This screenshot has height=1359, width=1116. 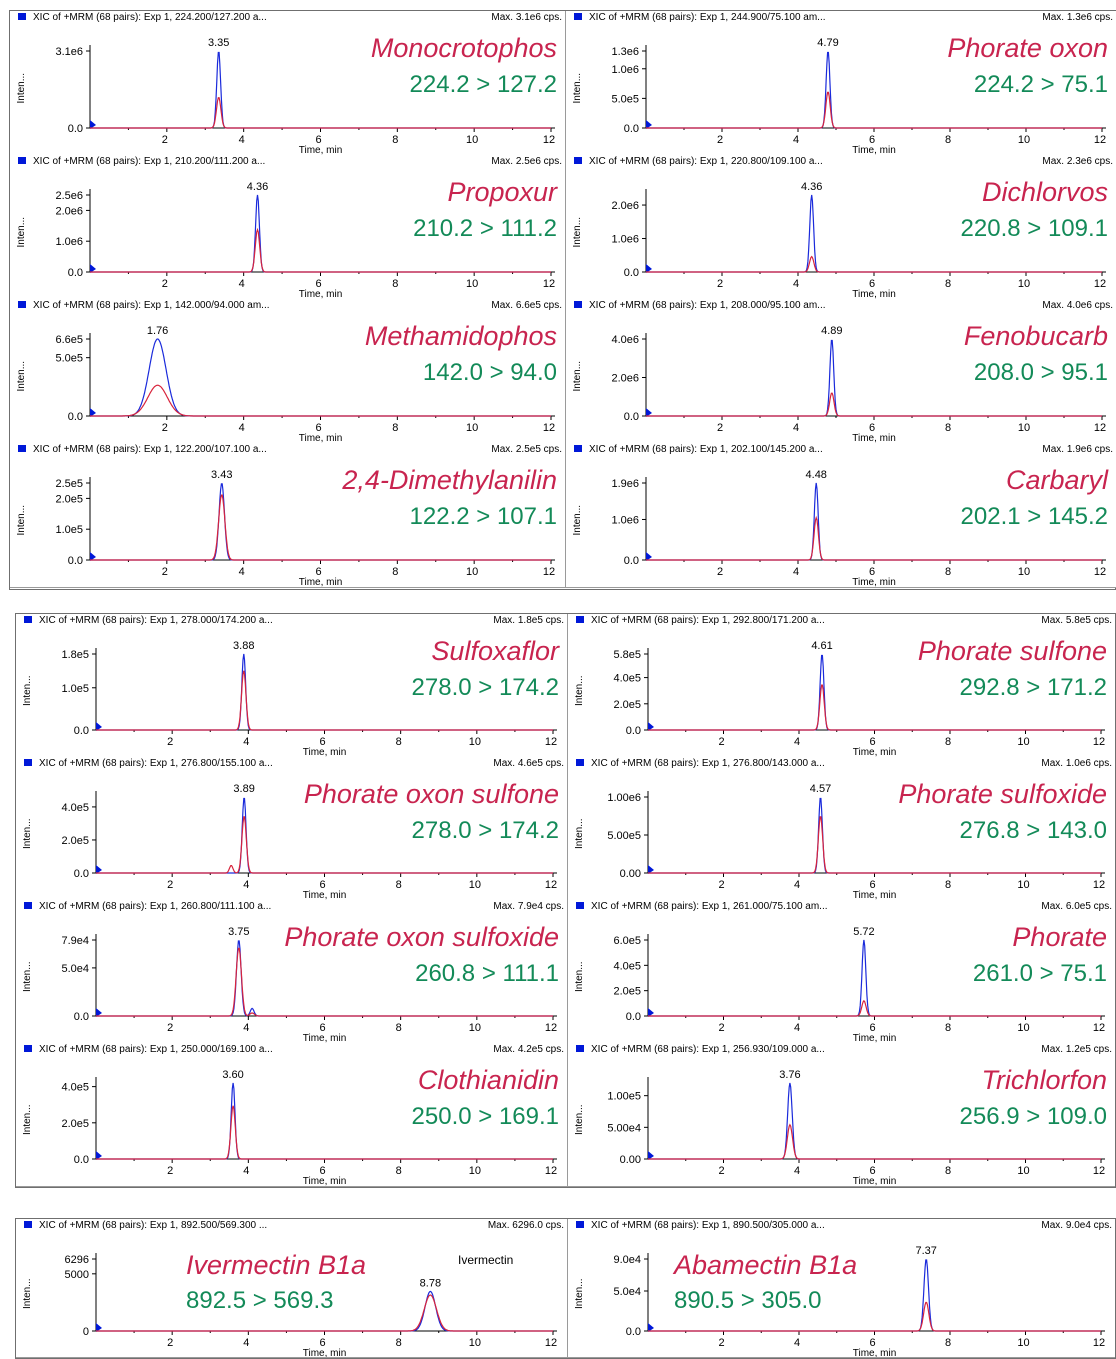 I want to click on peak-label: 4.61, so click(x=821, y=646).